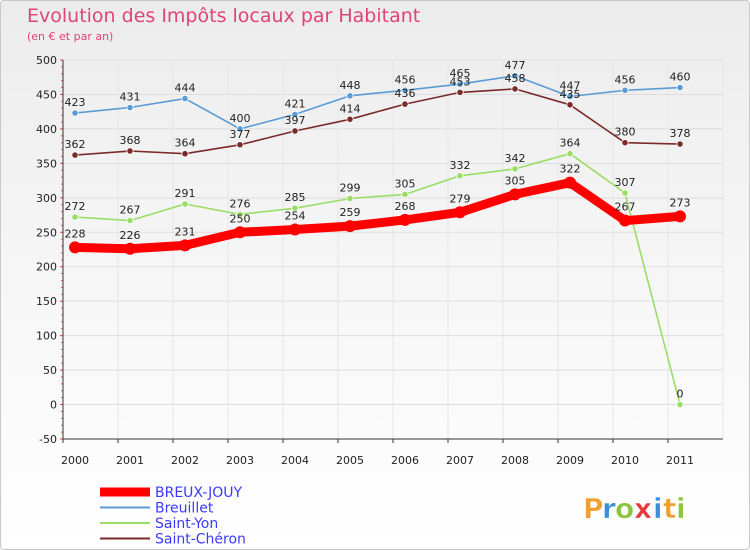  Describe the element at coordinates (570, 169) in the screenshot. I see `value-label-breux-jouy: 322` at that location.